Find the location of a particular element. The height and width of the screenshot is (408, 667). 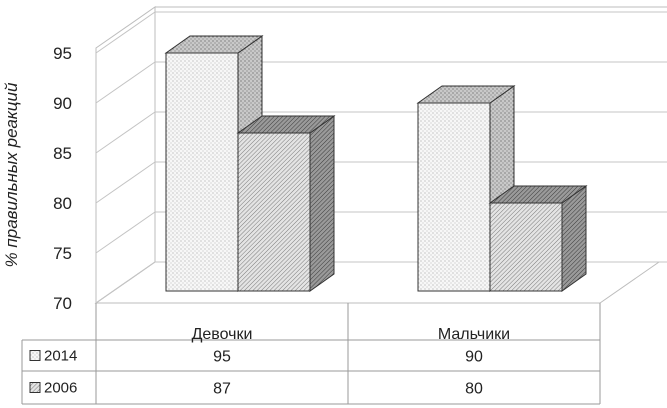

y-axis-label: % правильных реакций is located at coordinates (11, 174).